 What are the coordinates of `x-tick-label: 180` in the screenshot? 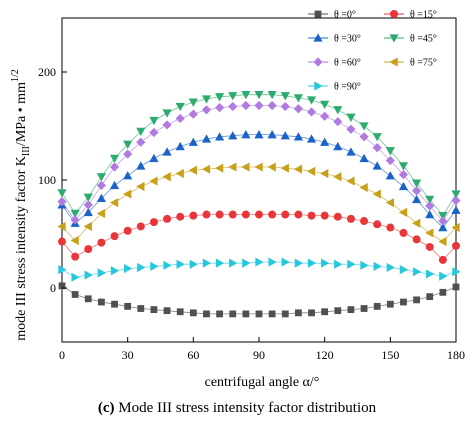 It's located at (456, 355).